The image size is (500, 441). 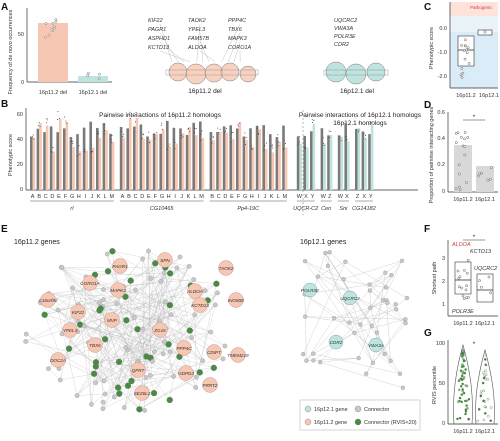 What do you see at coordinates (159, 330) in the screenshot?
I see `gene-node-label: ZG16` at bounding box center [159, 330].